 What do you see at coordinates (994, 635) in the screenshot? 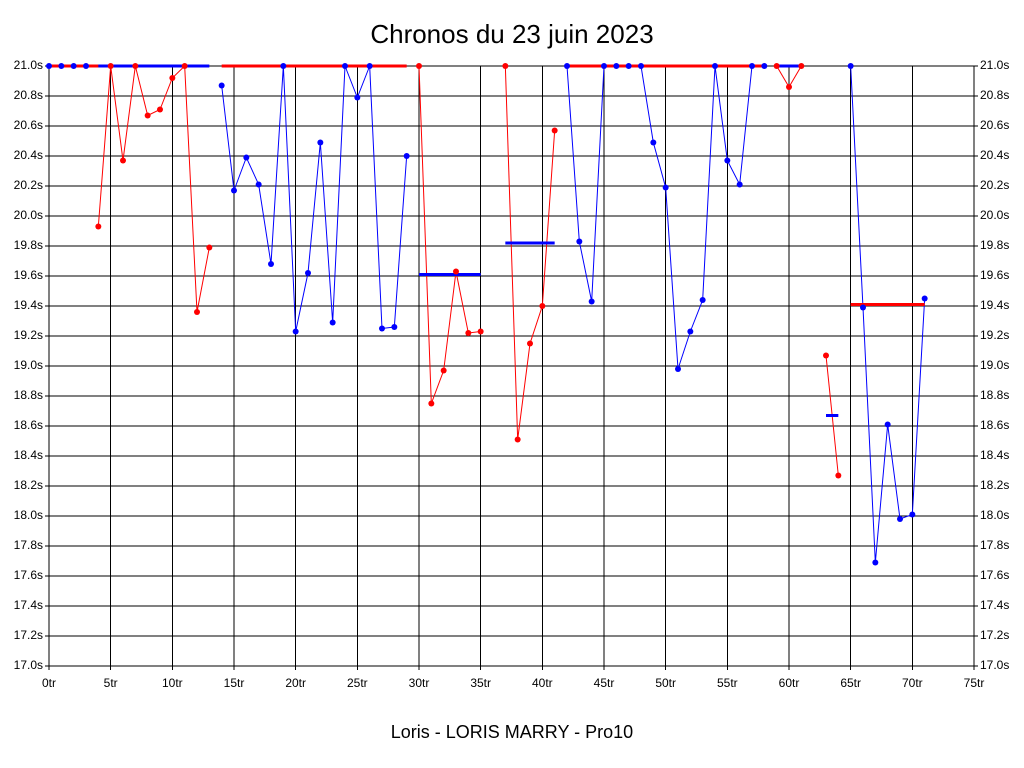
I see `y2-tick-label: 17.2s` at bounding box center [994, 635].